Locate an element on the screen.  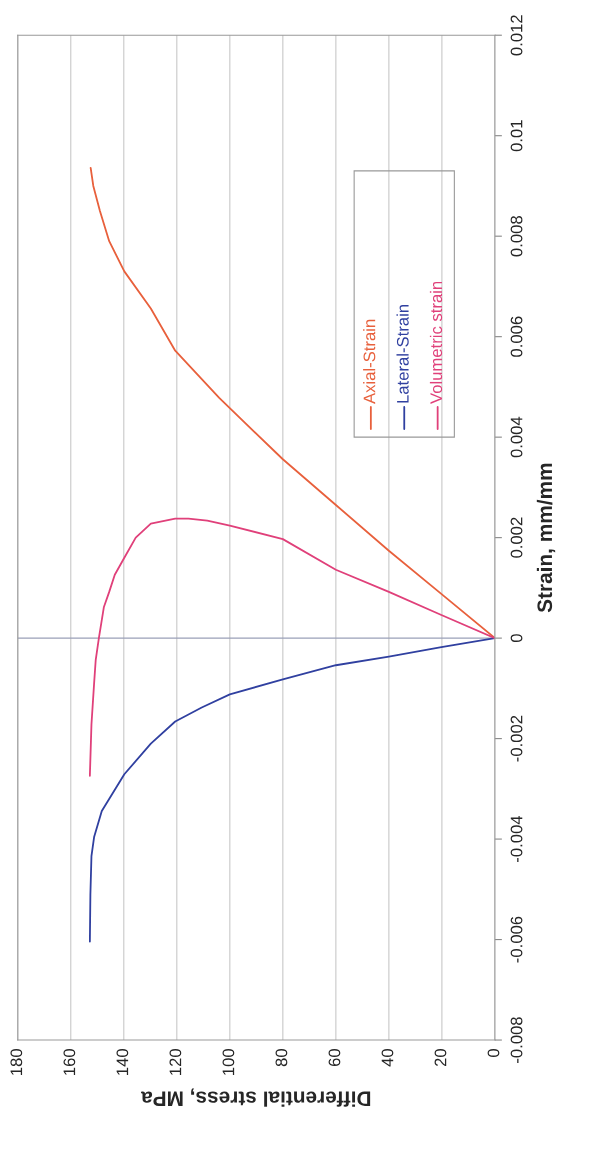
x-tick-label: 180 is located at coordinates (16, 1062).